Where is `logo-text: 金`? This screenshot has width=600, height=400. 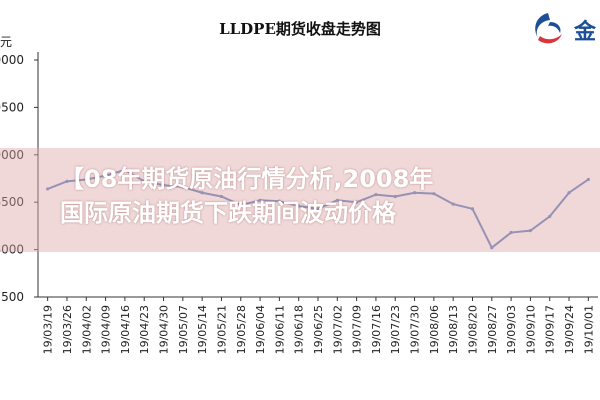 logo-text: 金 is located at coordinates (585, 32).